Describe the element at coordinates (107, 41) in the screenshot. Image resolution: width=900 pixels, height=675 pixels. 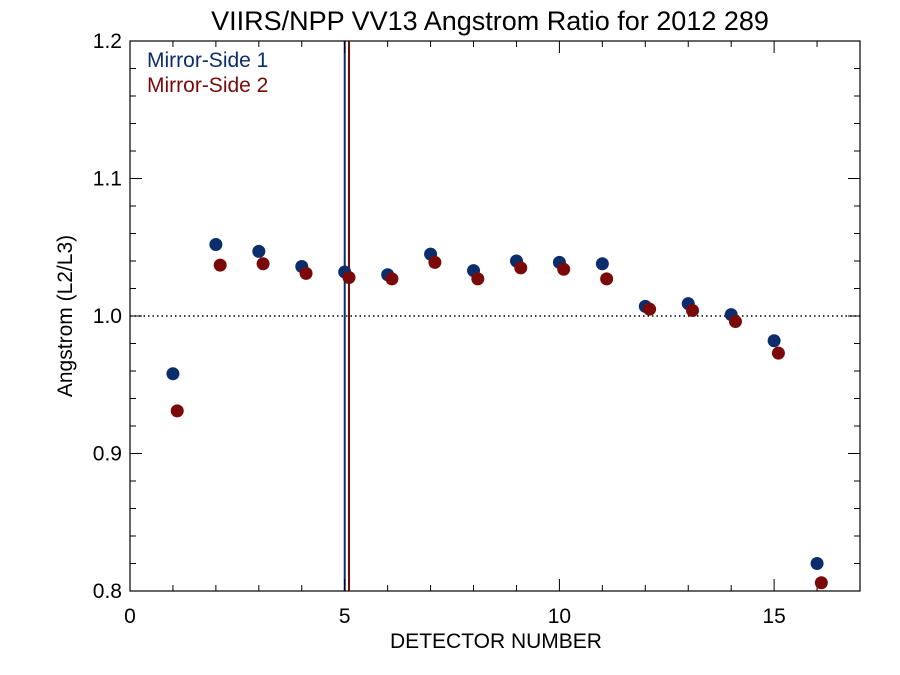
I see `y-tick-label: 1.2` at that location.